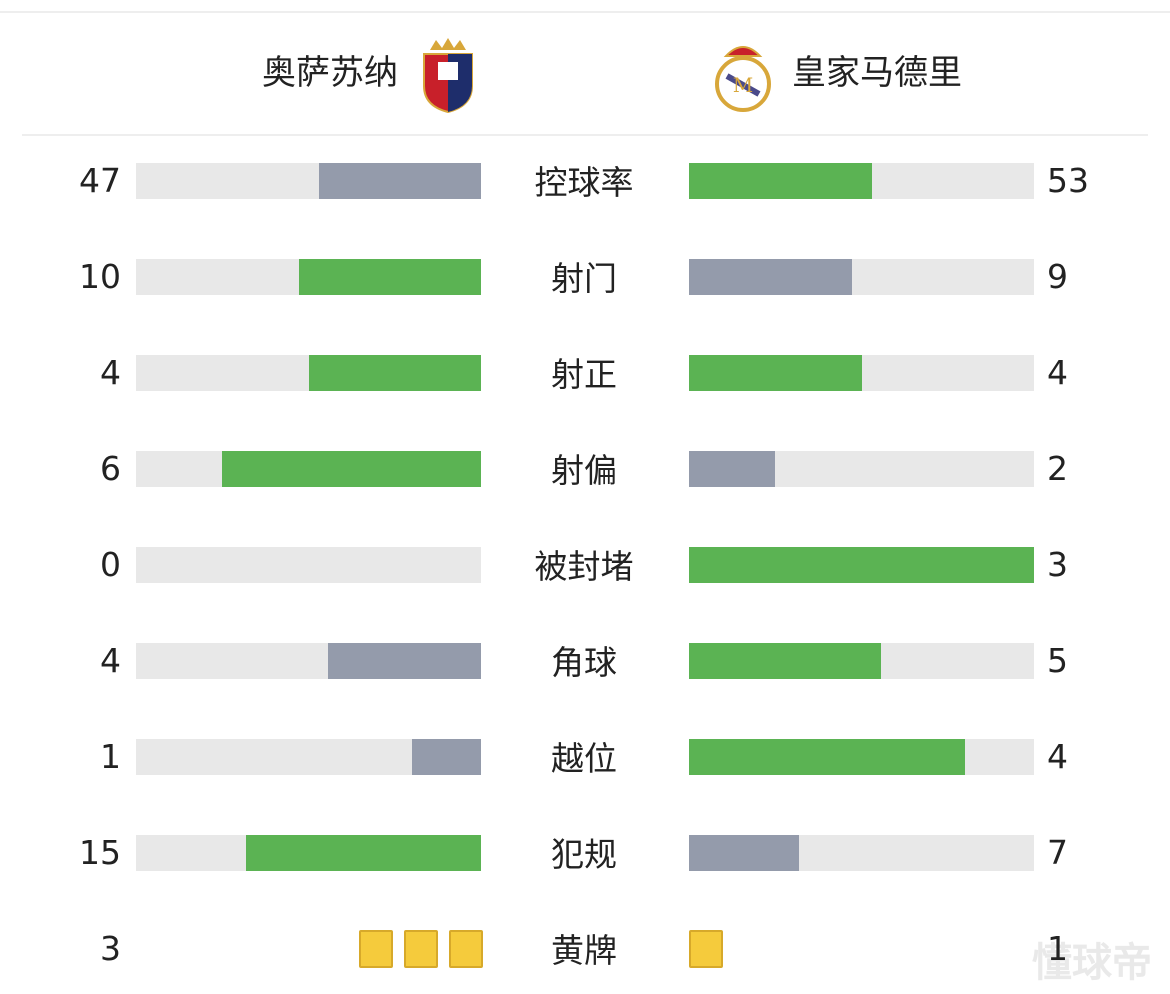  What do you see at coordinates (100, 276) in the screenshot?
I see `home-value: 10` at bounding box center [100, 276].